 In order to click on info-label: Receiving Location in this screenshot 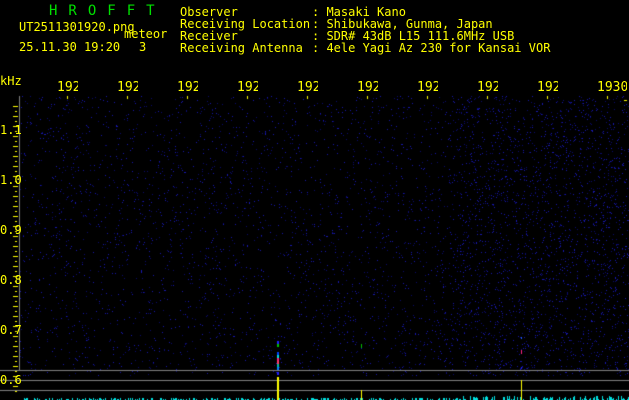, I will do `click(245, 24)`.